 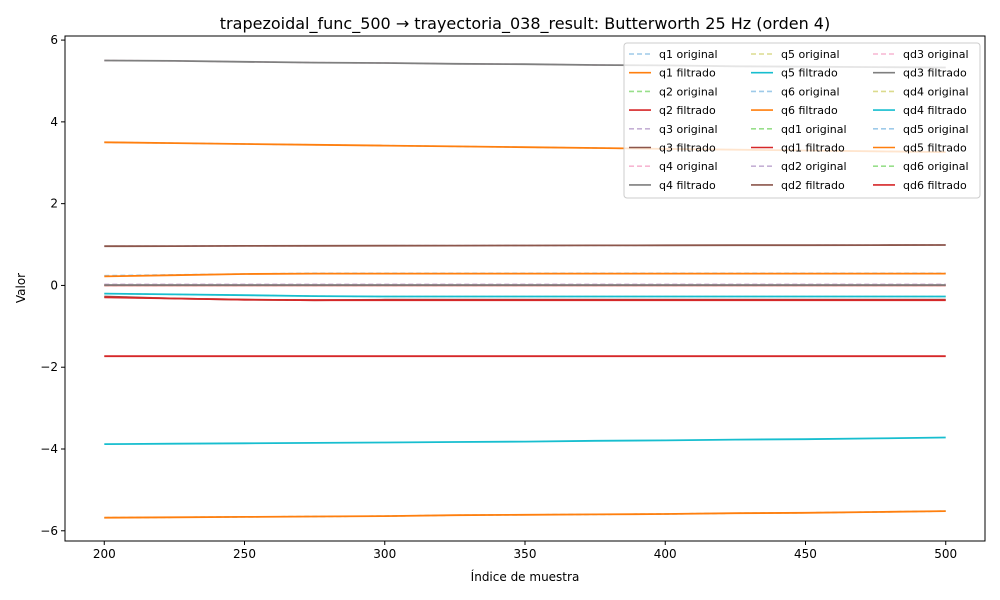 I want to click on legend-label: q1 original, so click(x=688, y=54).